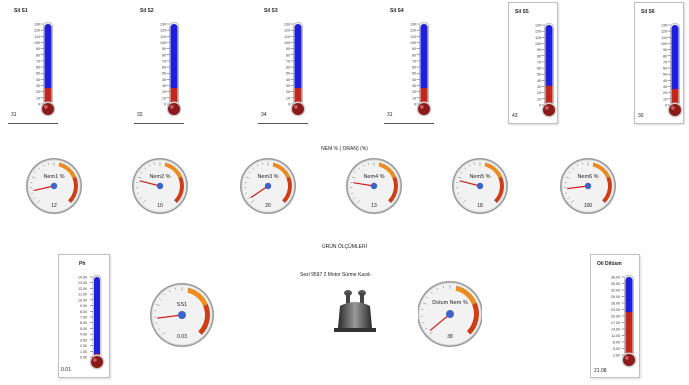  What do you see at coordinates (182, 315) in the screenshot?
I see `speed-gauge: SS1 0.03` at bounding box center [182, 315].